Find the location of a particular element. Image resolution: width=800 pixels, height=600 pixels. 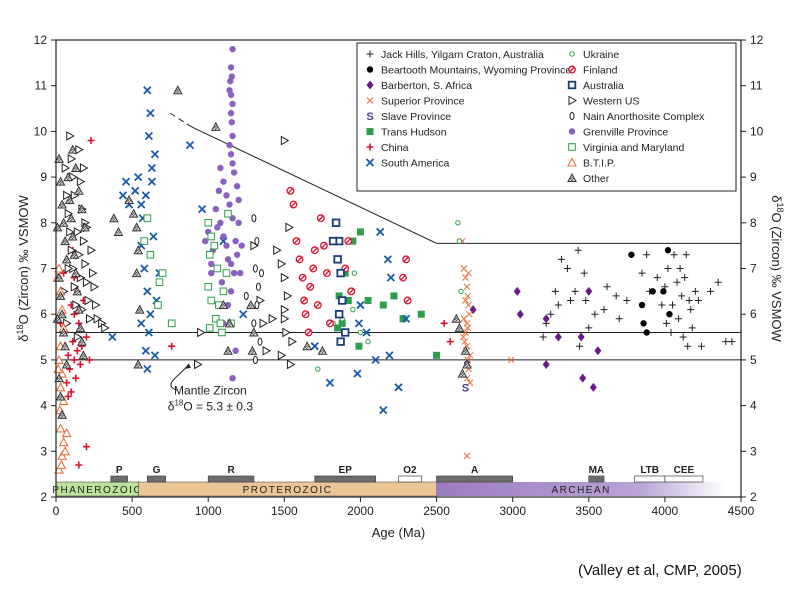

era-band-archean is located at coordinates (581, 489).